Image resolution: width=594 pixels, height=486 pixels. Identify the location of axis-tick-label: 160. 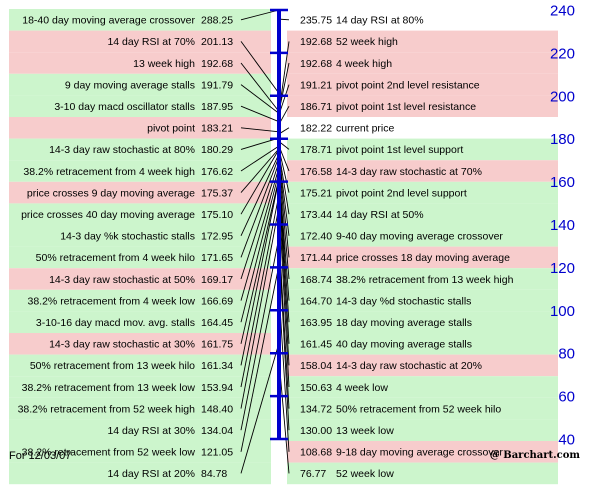
(562, 182).